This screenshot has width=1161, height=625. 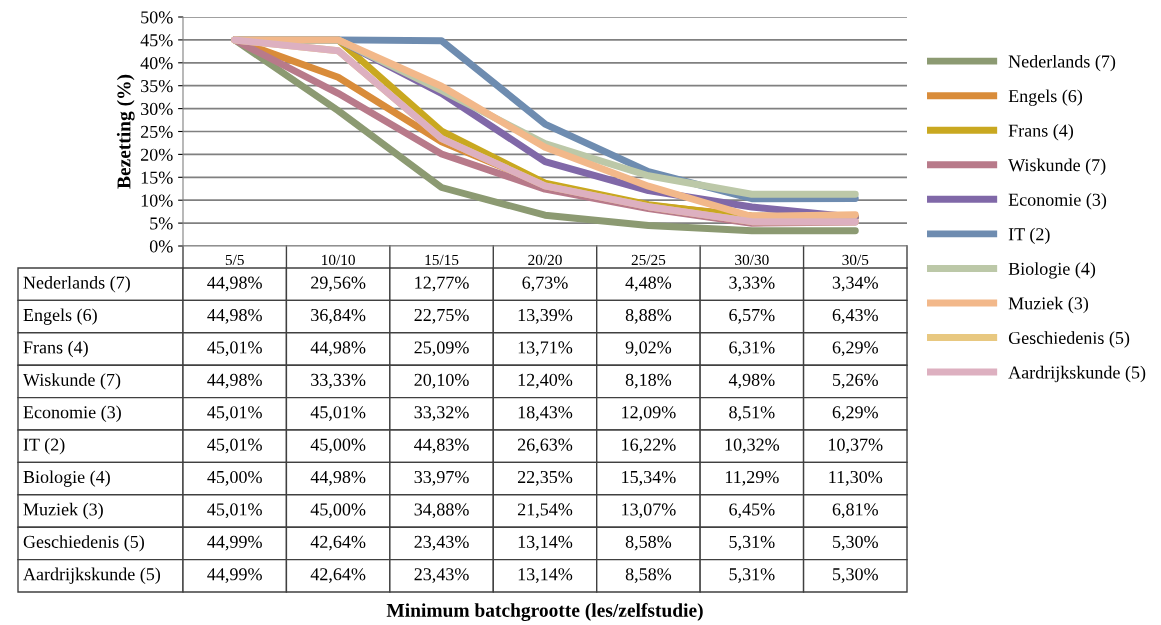 I want to click on text: Engels (6), so click(x=60, y=316).